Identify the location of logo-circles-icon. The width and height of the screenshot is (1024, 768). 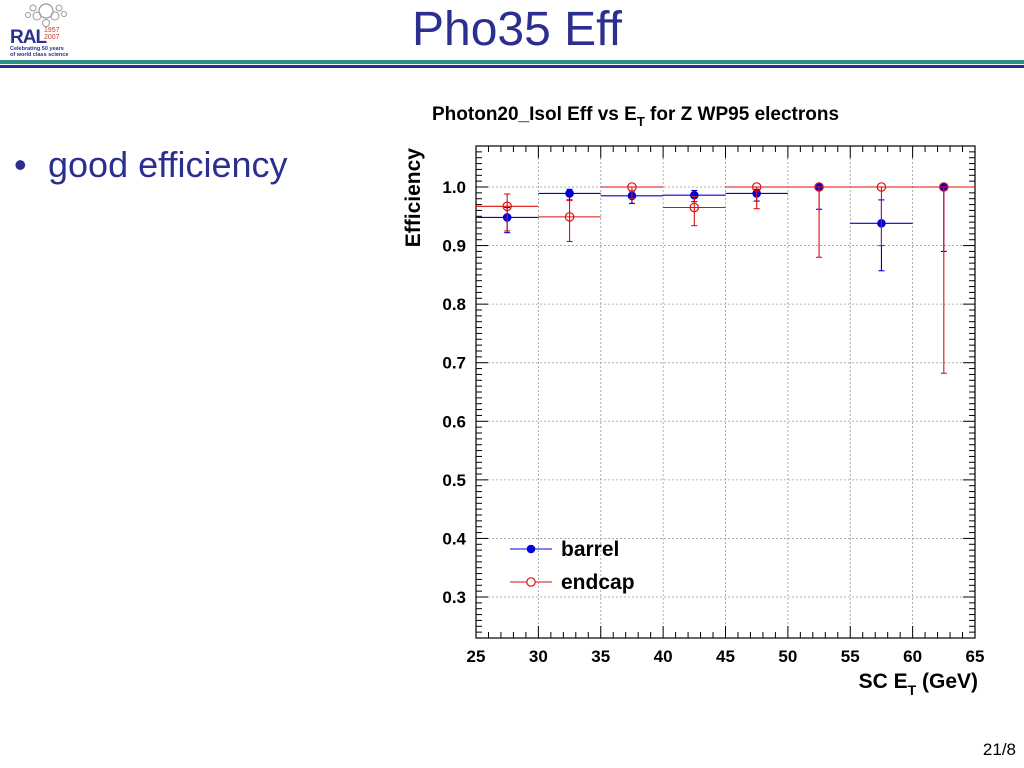
(46, 15).